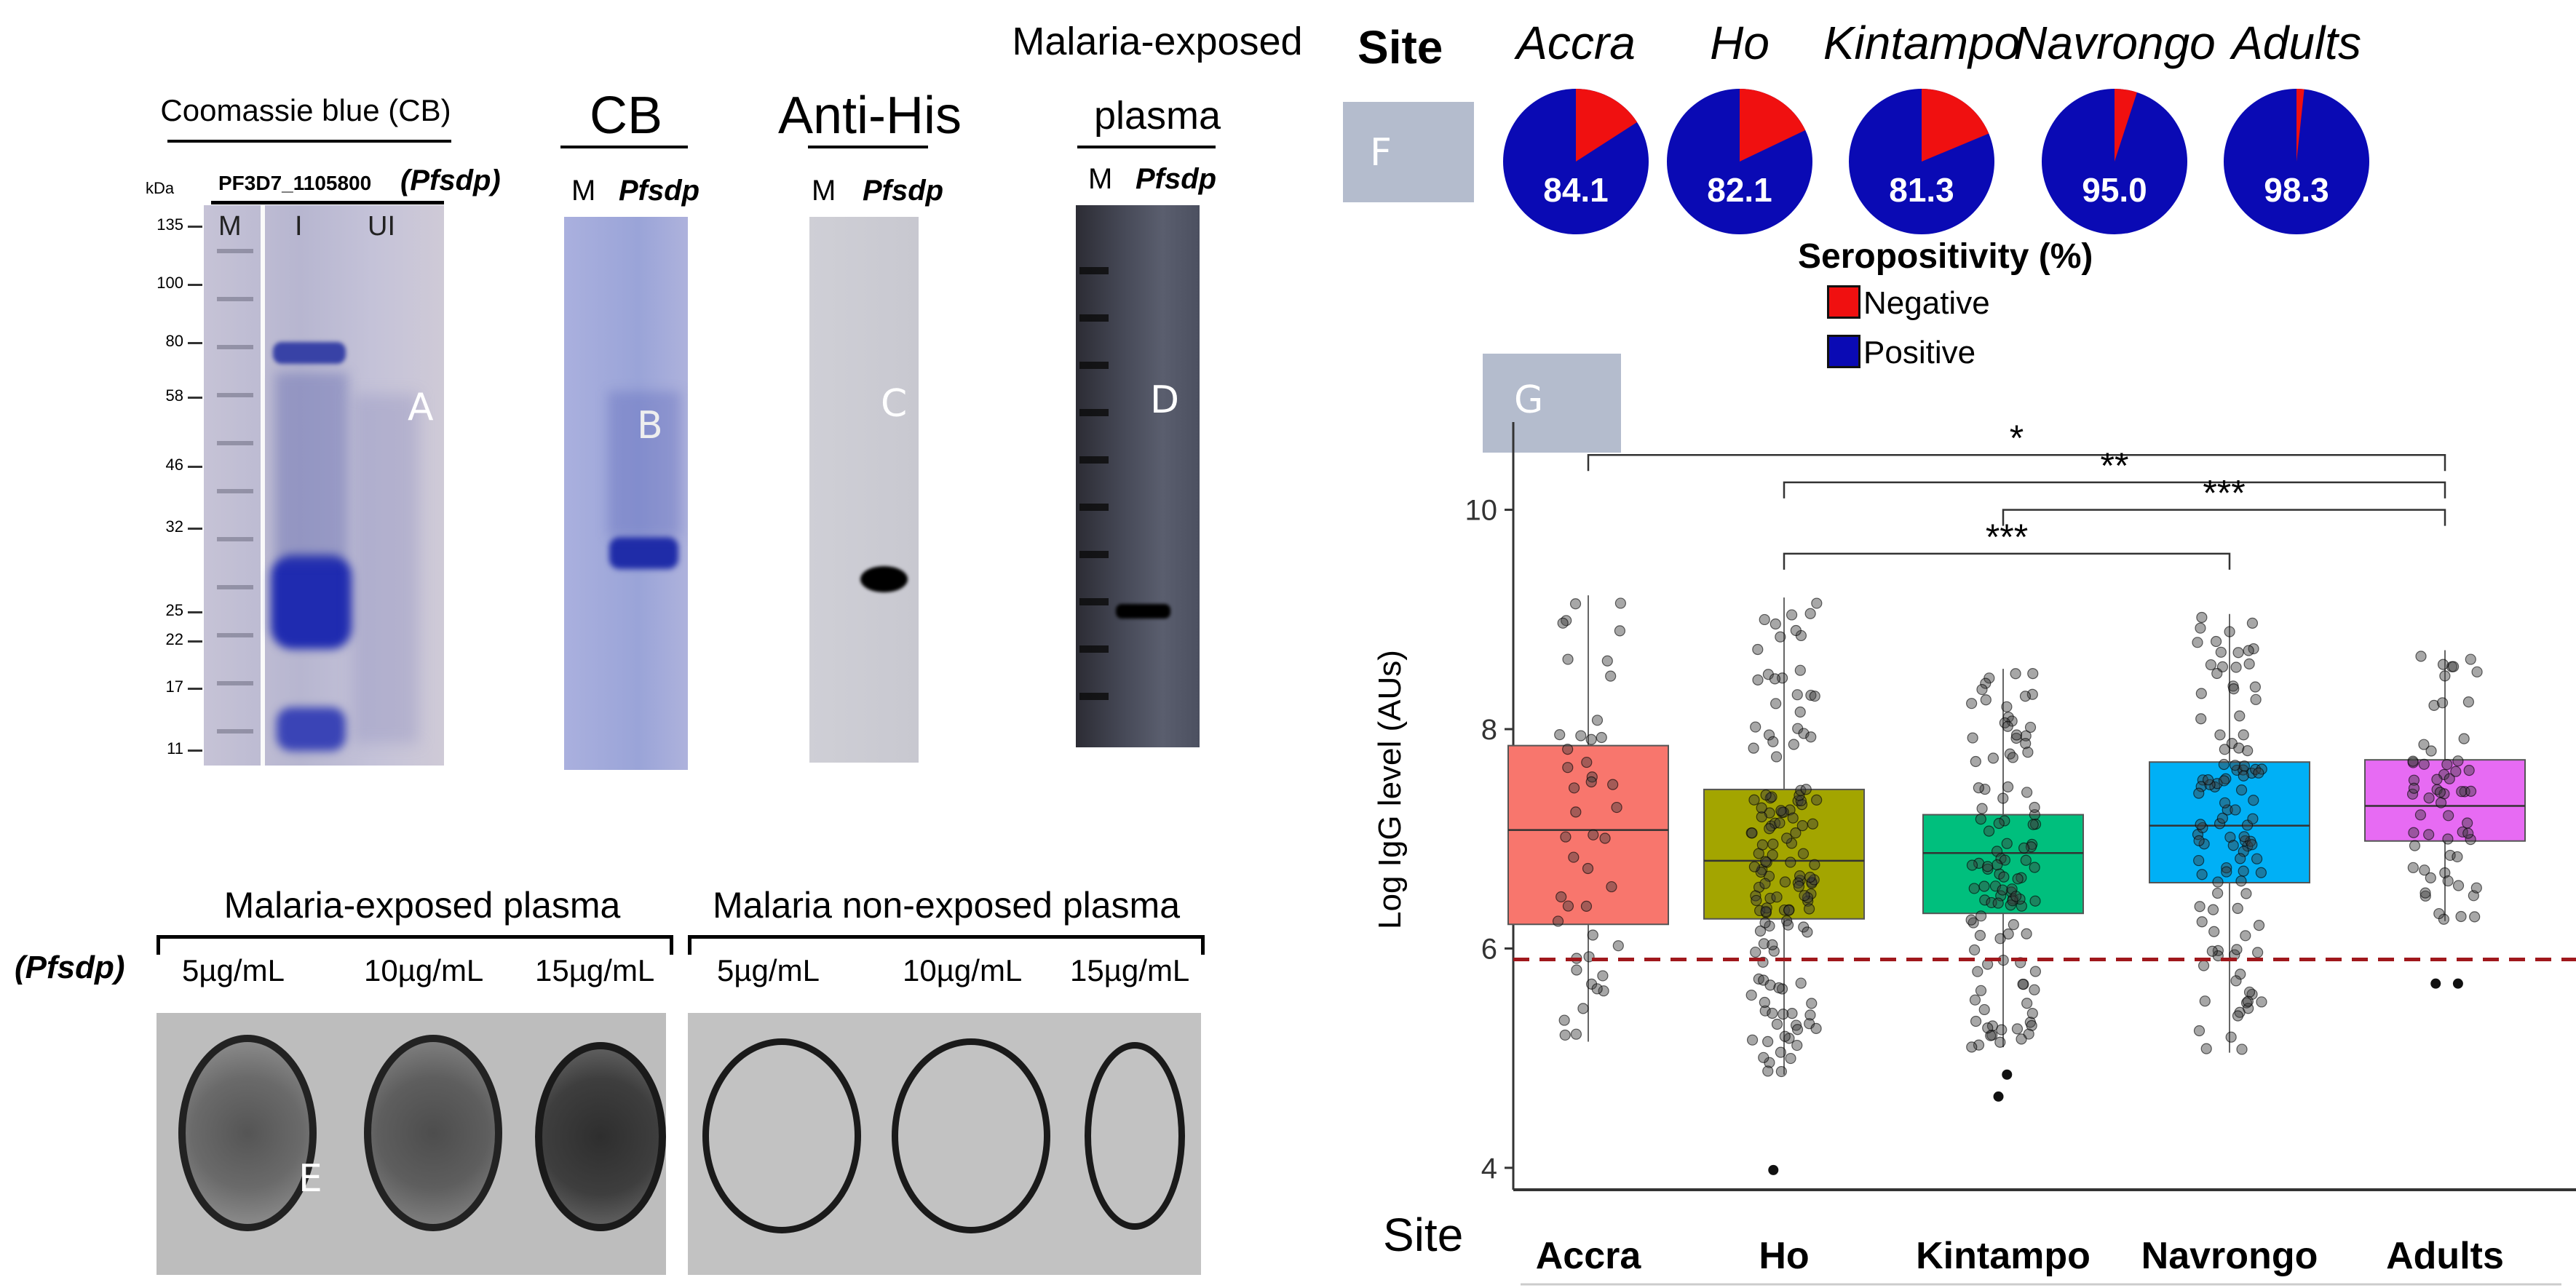 The width and height of the screenshot is (2576, 1288). Describe the element at coordinates (2003, 864) in the screenshot. I see `box-kintampo` at that location.